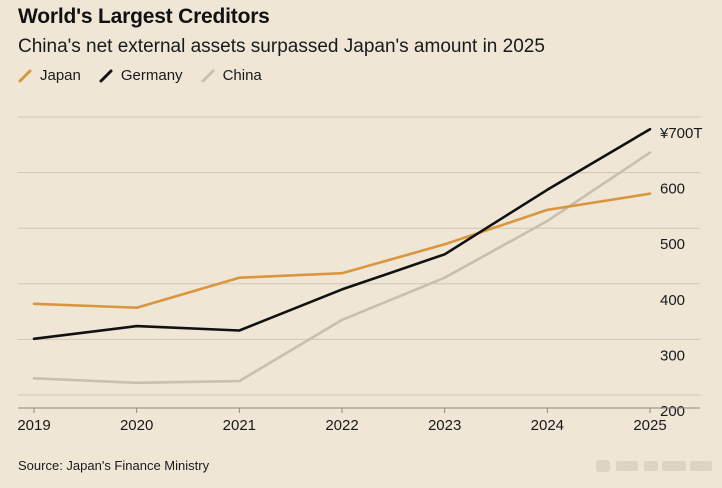 The image size is (722, 488). I want to click on legend-item-japan: Japan, so click(49, 75).